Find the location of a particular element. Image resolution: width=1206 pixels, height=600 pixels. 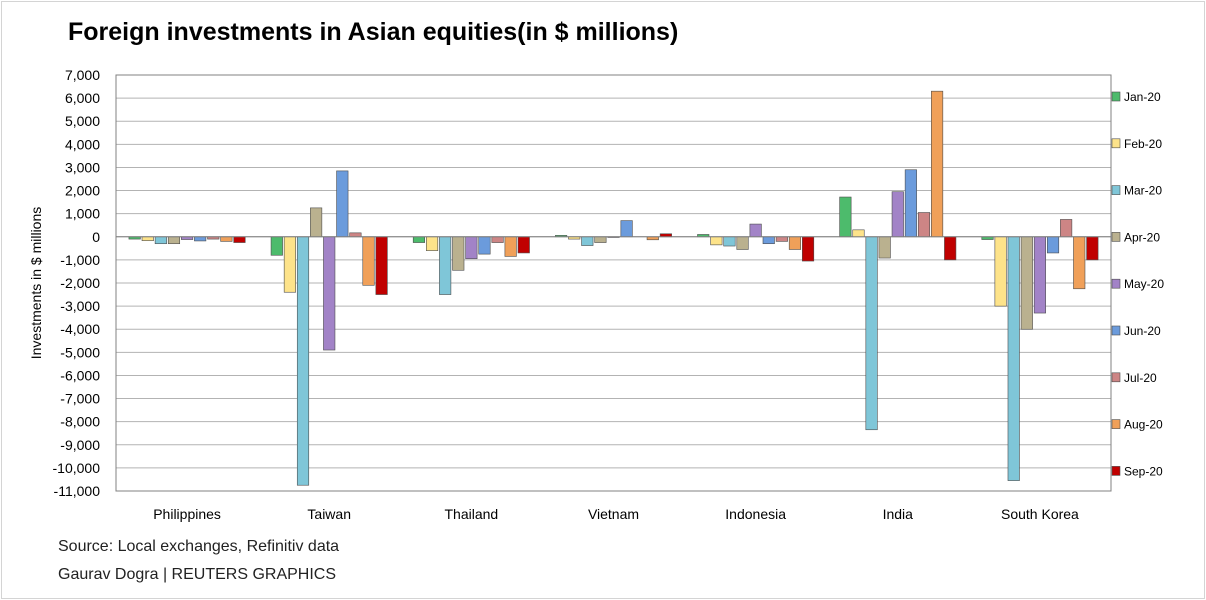

y-tick-label: -9,000 is located at coordinates (80, 445).